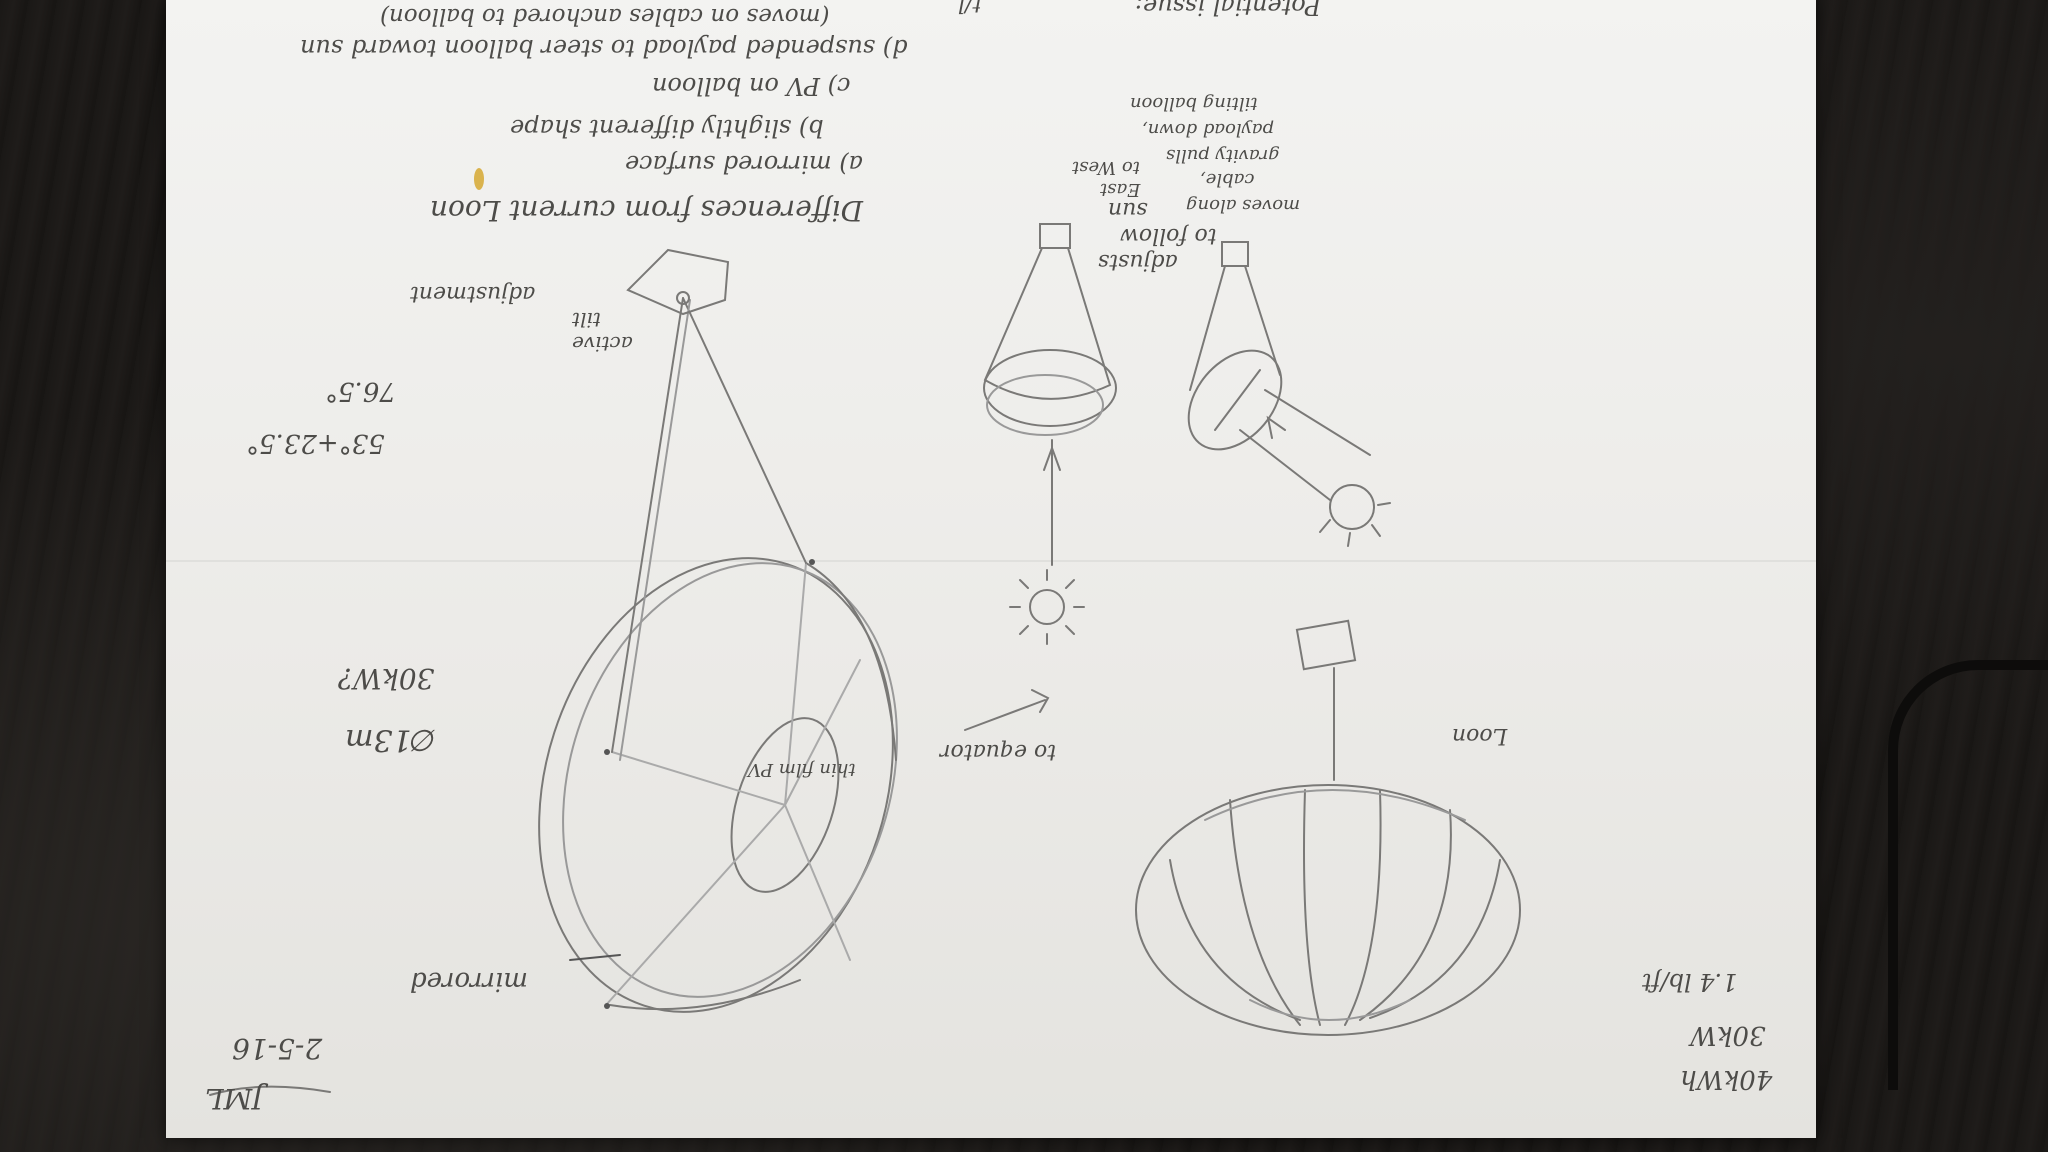 This screenshot has height=1152, width=2048. What do you see at coordinates (991, 561) in the screenshot?
I see `paper-fold` at bounding box center [991, 561].